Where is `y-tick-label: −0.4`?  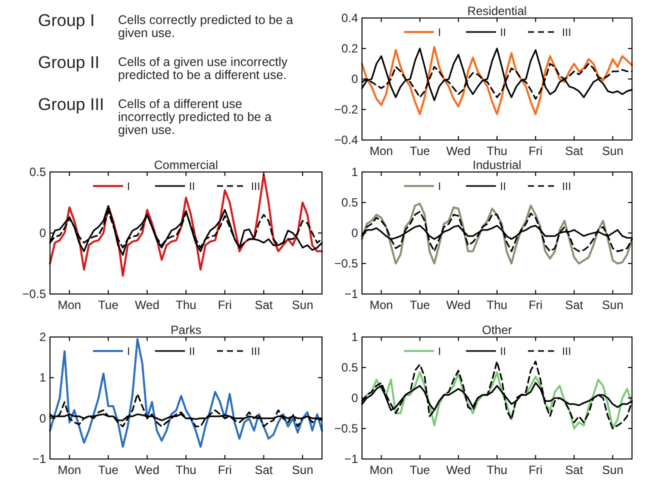
y-tick-label: −0.4 is located at coordinates (346, 140).